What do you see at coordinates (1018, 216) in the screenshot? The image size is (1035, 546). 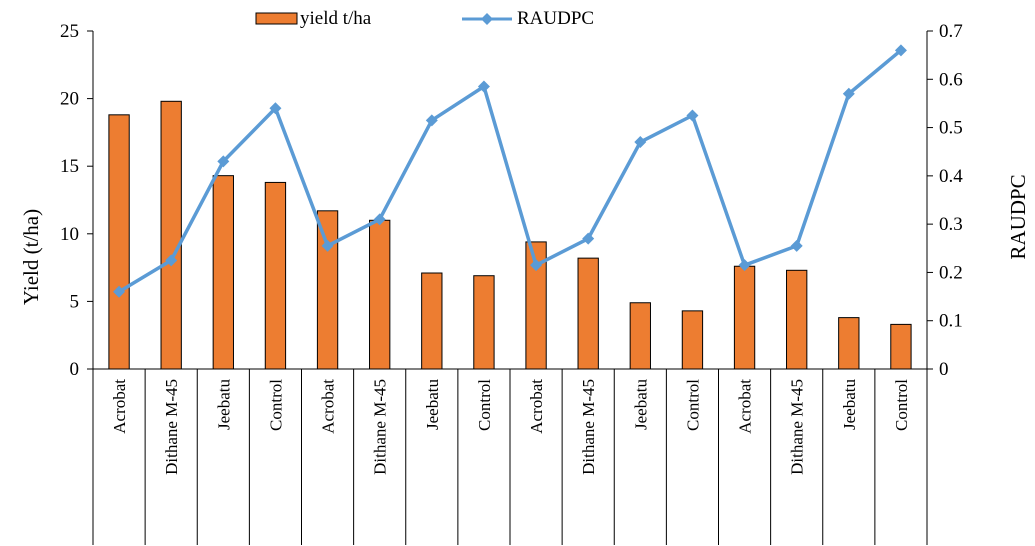 I see `y-axis-title-right: RAUDPC` at bounding box center [1018, 216].